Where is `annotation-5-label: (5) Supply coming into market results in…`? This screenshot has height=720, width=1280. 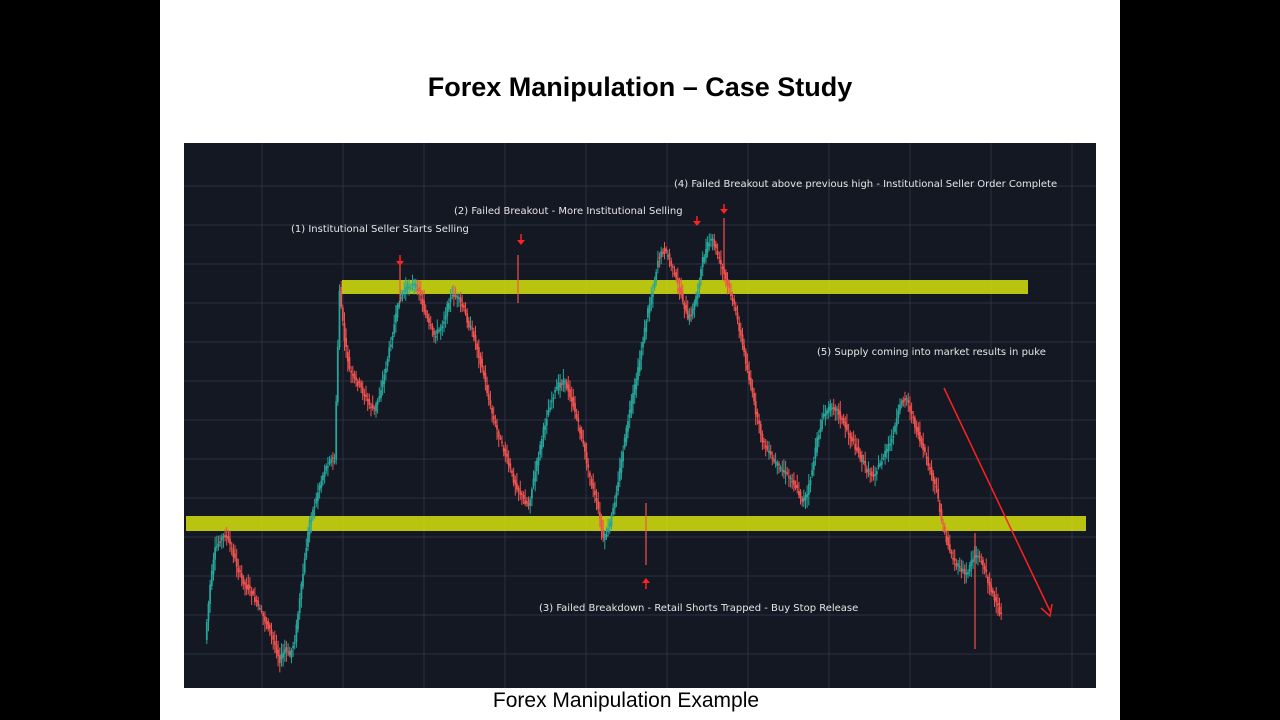
annotation-5-label: (5) Supply coming into market results in… is located at coordinates (931, 352).